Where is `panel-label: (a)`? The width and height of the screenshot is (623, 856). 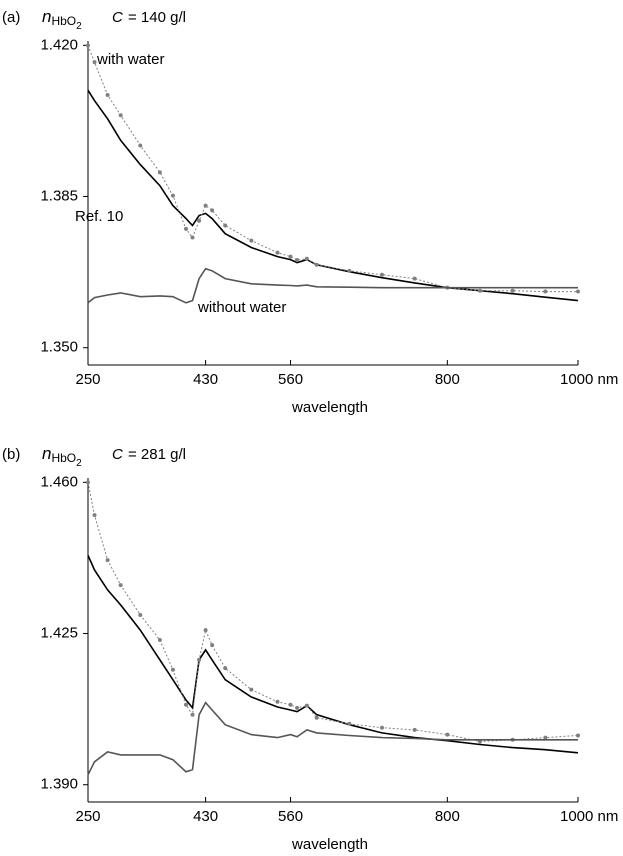 panel-label: (a) is located at coordinates (11, 17).